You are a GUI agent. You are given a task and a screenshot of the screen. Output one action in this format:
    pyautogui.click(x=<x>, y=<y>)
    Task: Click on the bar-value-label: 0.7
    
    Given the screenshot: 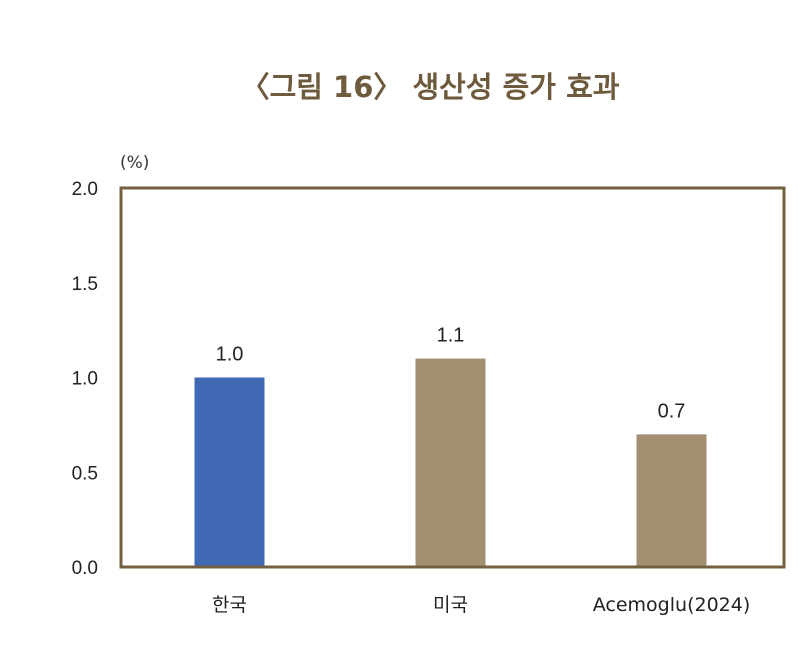 What is the action you would take?
    pyautogui.click(x=672, y=411)
    